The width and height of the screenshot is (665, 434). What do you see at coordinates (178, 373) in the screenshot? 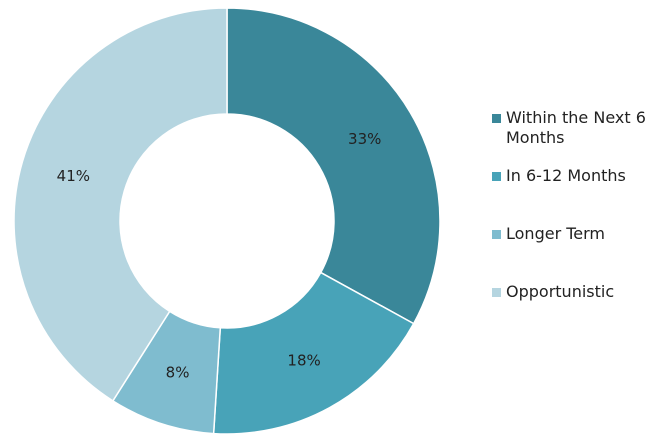
I see `data-label: 8%` at bounding box center [178, 373].